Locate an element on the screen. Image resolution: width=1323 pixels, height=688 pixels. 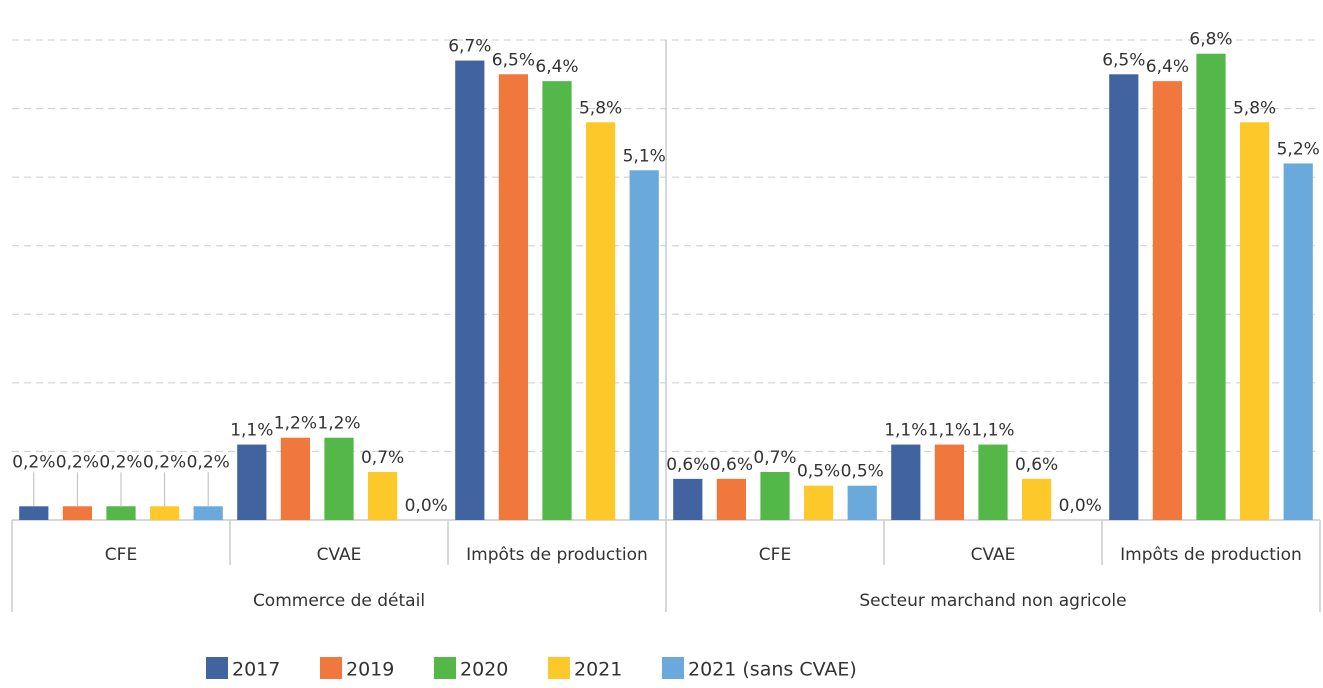
legend-label: 2020 is located at coordinates (484, 670).